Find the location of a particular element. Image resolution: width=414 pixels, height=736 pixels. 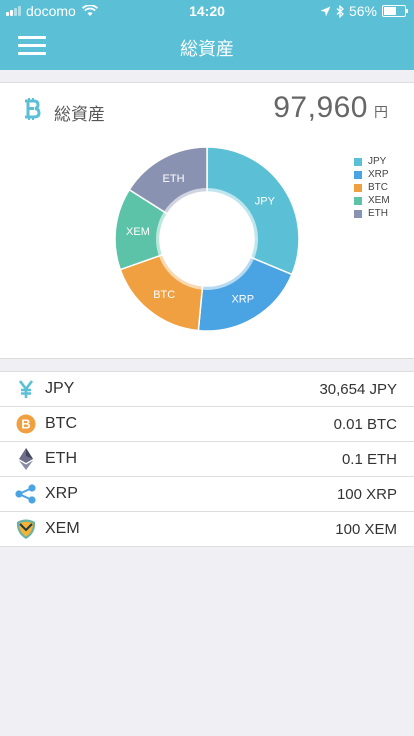

total-assets-label: 総資産 is located at coordinates (79, 114).